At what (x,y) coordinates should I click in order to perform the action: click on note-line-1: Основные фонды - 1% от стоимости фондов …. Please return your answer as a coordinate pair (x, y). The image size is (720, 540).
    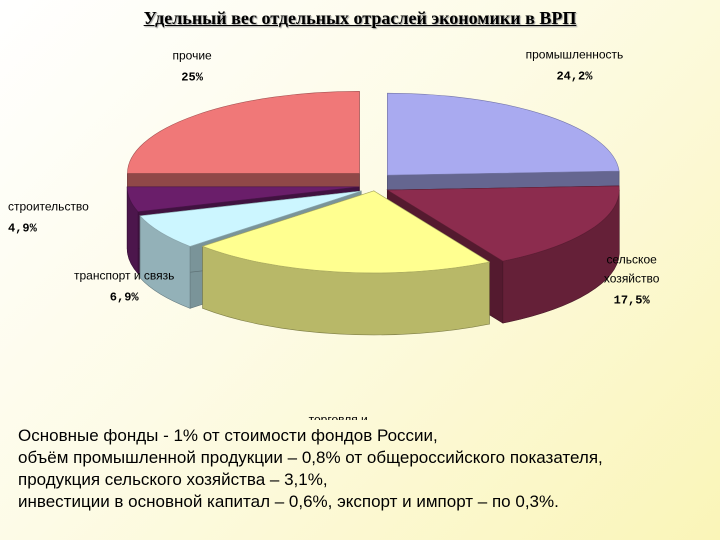
    Looking at the image, I should click on (228, 435).